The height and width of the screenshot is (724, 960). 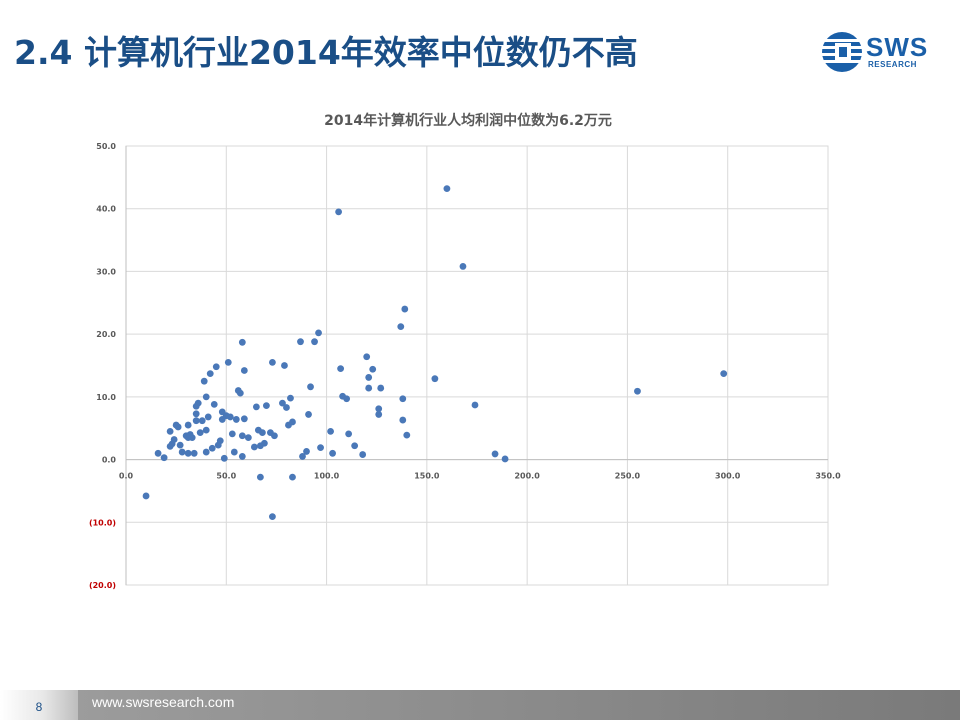 What do you see at coordinates (327, 476) in the screenshot?
I see `x-tick-label: 100.0` at bounding box center [327, 476].